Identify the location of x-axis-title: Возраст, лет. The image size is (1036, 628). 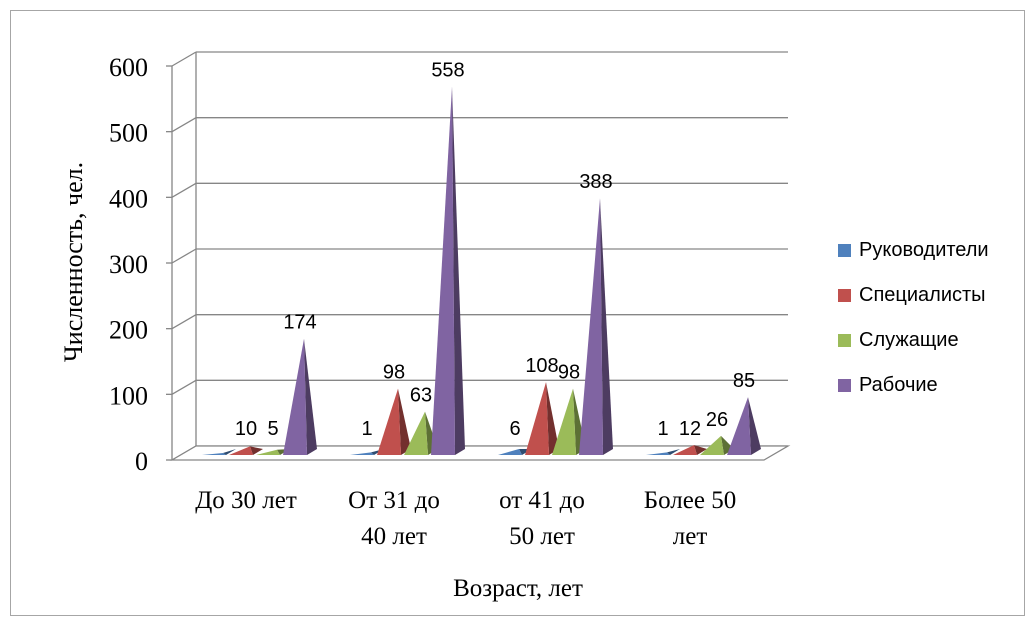
(518, 588).